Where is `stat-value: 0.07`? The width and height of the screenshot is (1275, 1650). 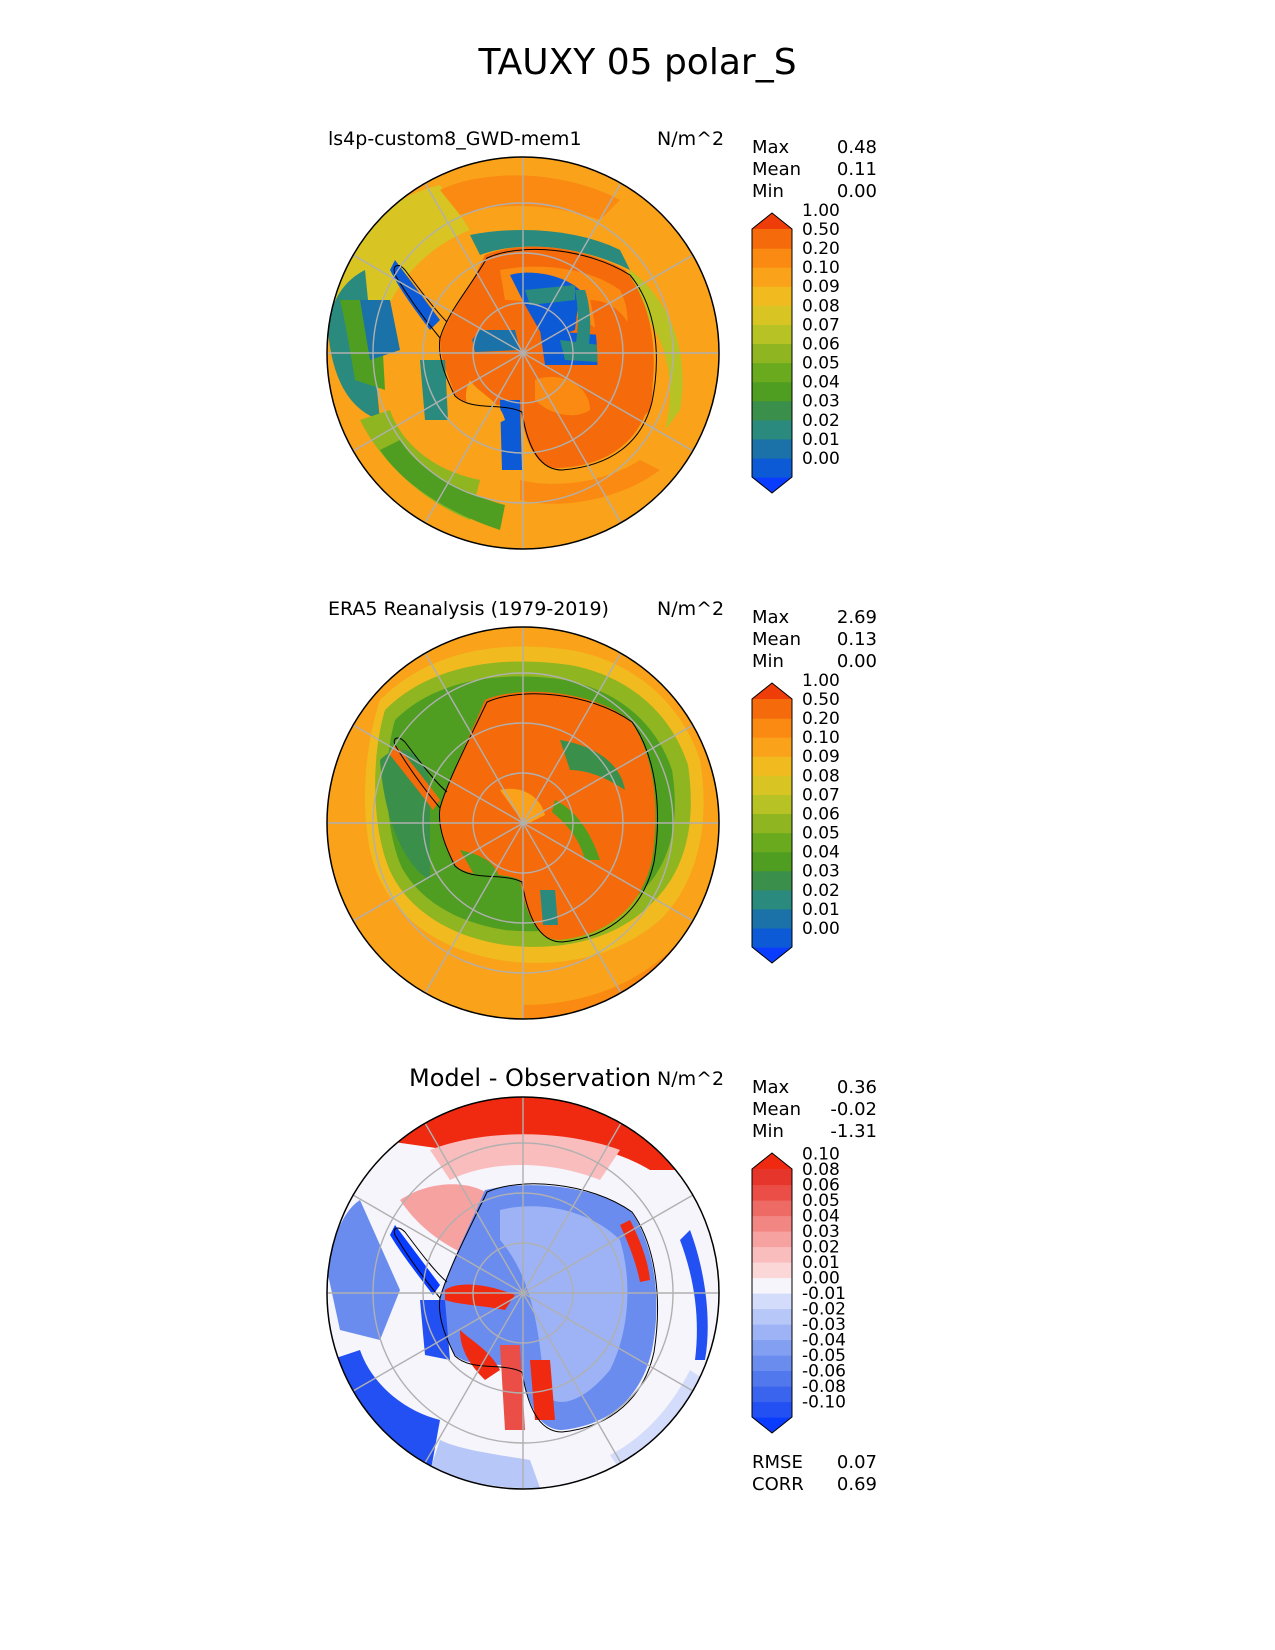
stat-value: 0.07 is located at coordinates (856, 1462).